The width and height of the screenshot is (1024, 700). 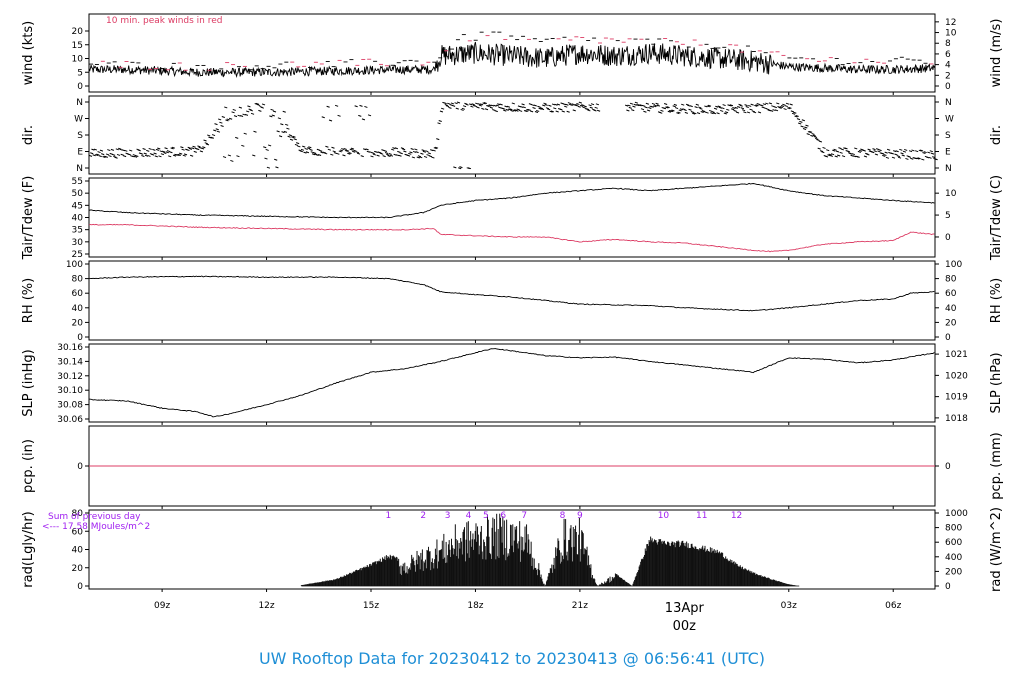 I want to click on panel-frame, so click(x=512, y=217).